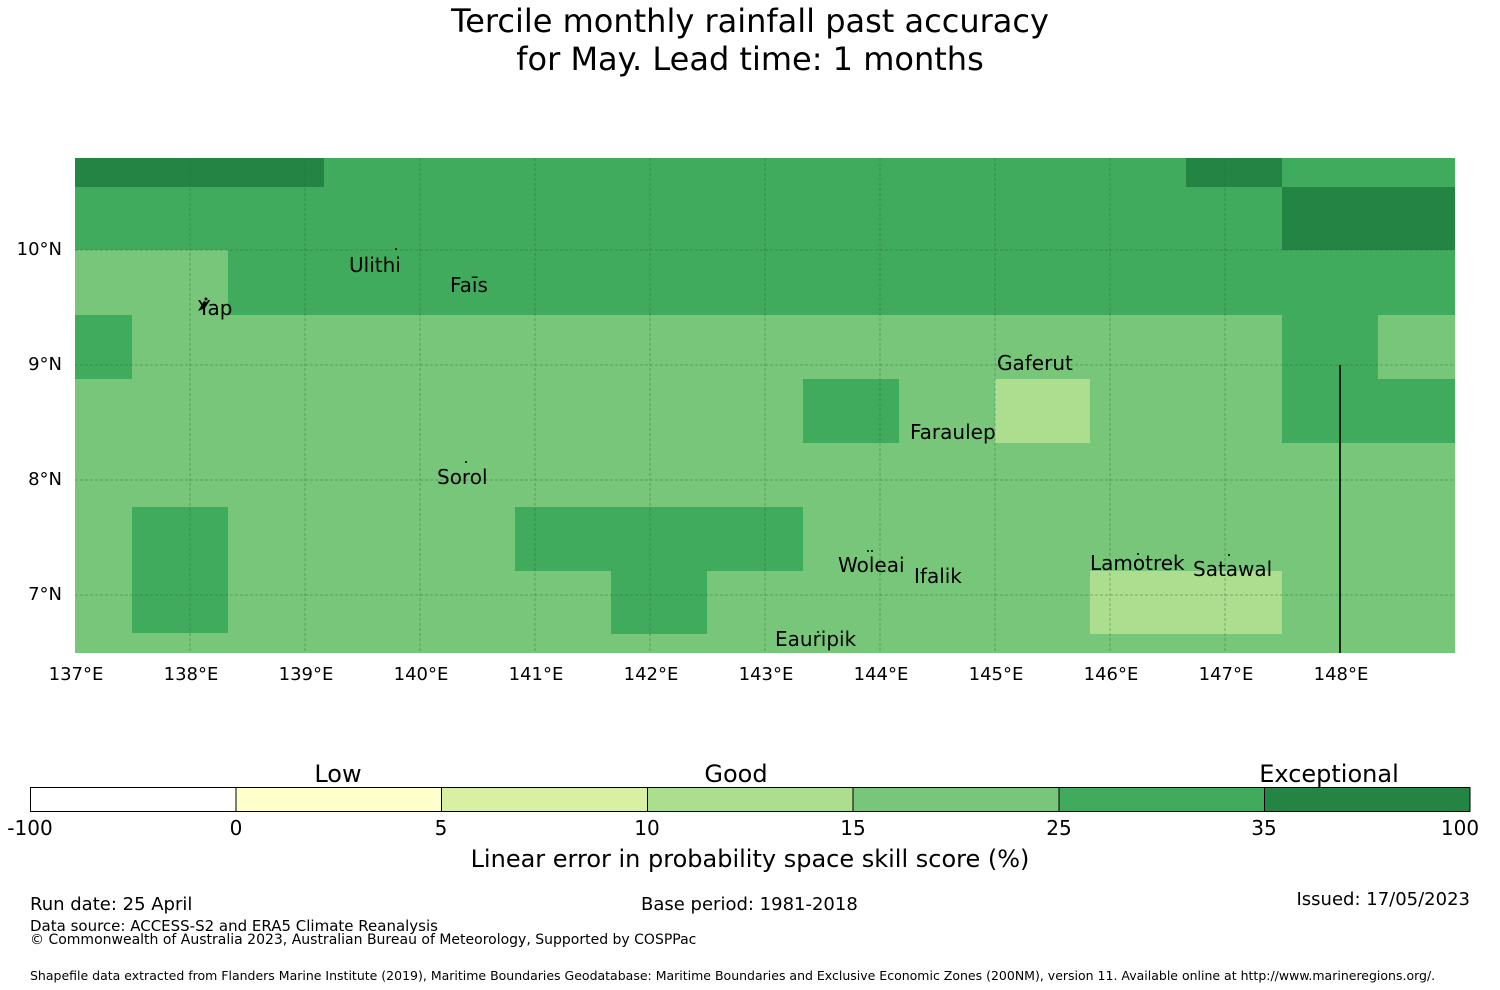 The image size is (1500, 990). Describe the element at coordinates (306, 674) in the screenshot. I see `lon-label: 139°E` at that location.